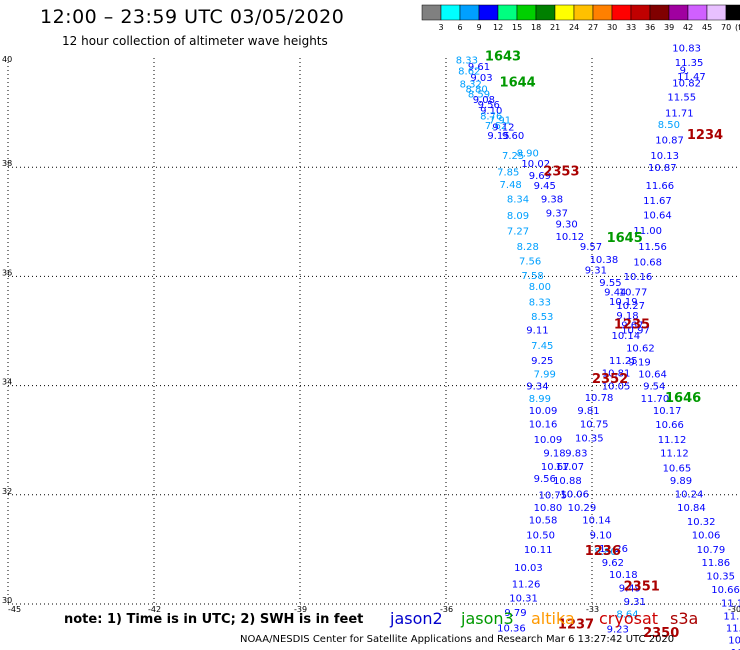  What do you see at coordinates (623, 575) in the screenshot?
I see `wave-height-label: 10.18` at bounding box center [623, 575].